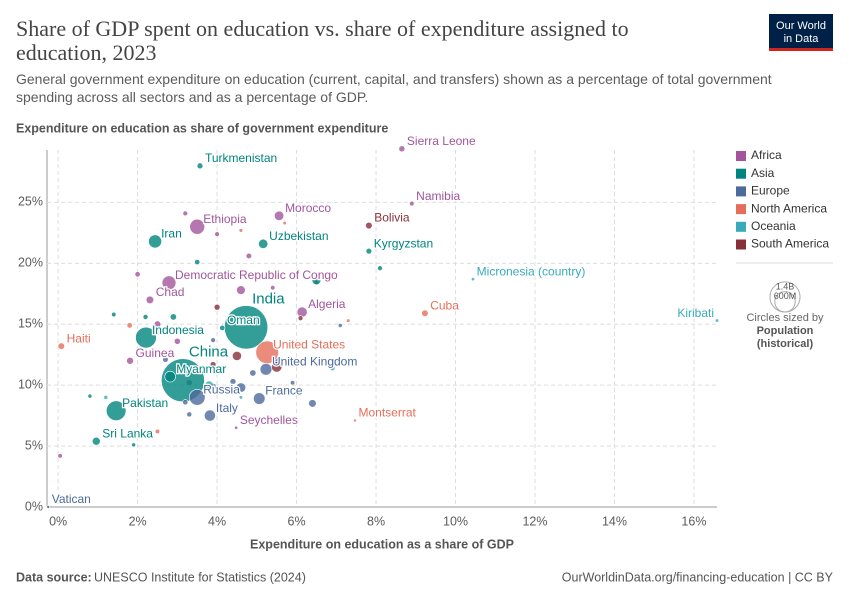 Image resolution: width=850 pixels, height=600 pixels. I want to click on point-label: Italy, so click(227, 408).